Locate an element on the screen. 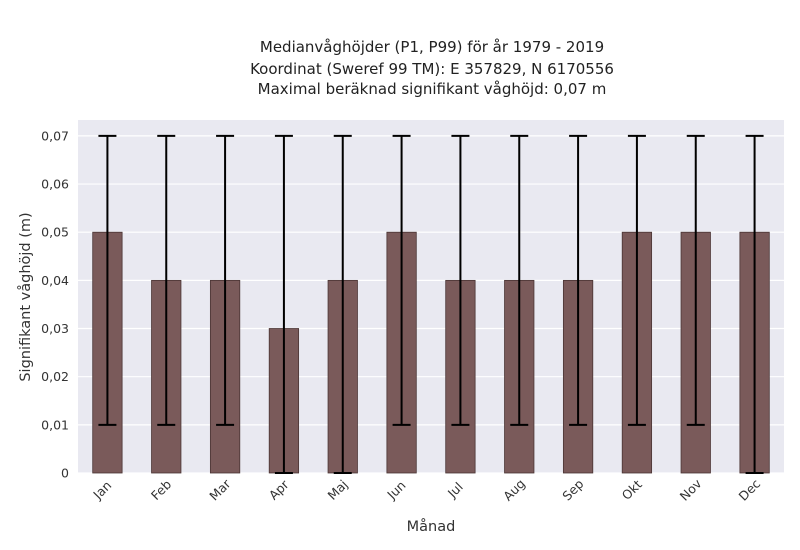  error-bar-aug is located at coordinates (519, 280).